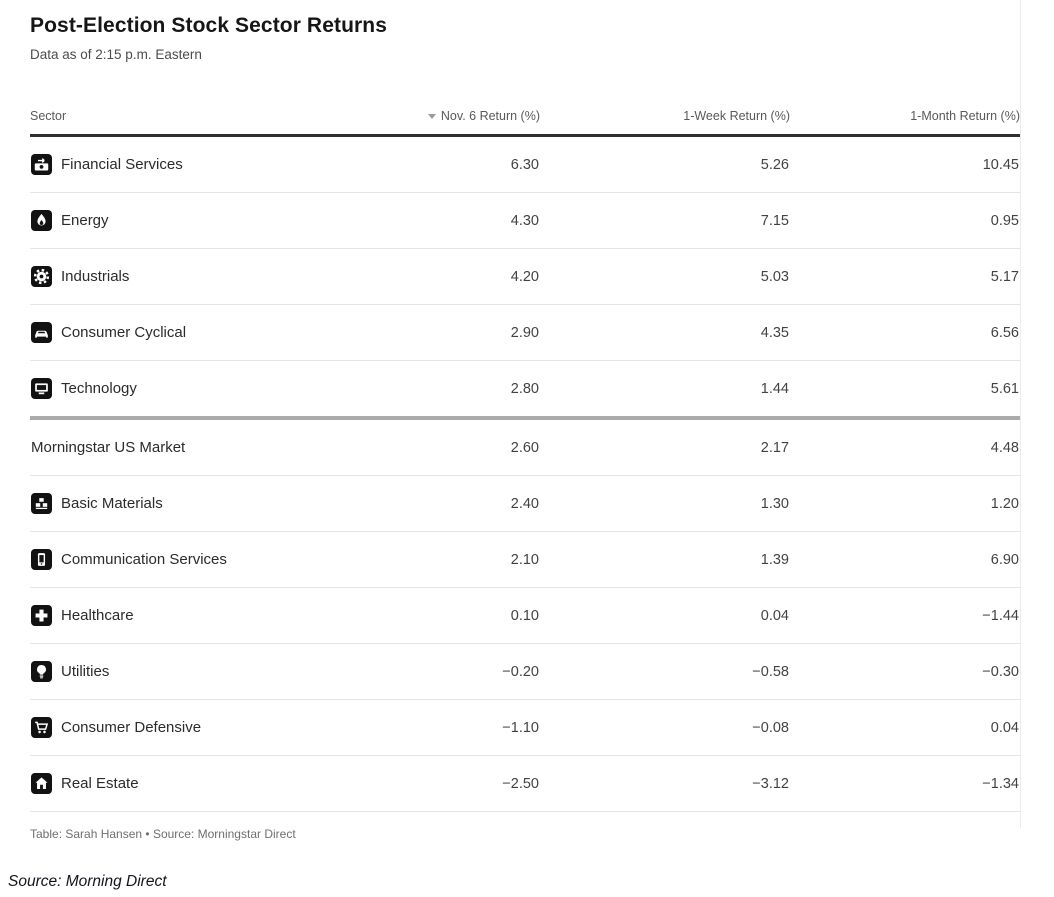  What do you see at coordinates (217, 123) in the screenshot?
I see `column-header-sector: Sector` at bounding box center [217, 123].